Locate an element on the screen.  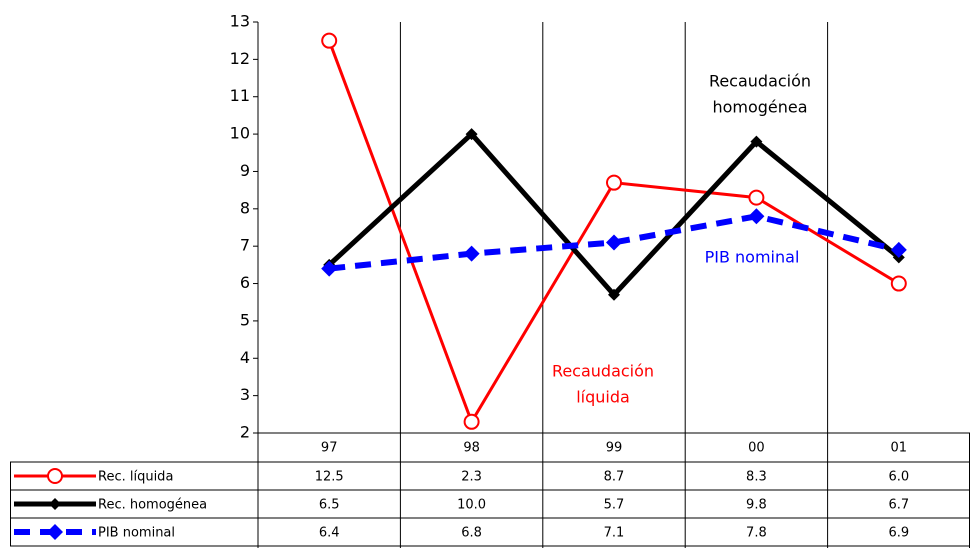
table-value: 6.4 is located at coordinates (329, 533).